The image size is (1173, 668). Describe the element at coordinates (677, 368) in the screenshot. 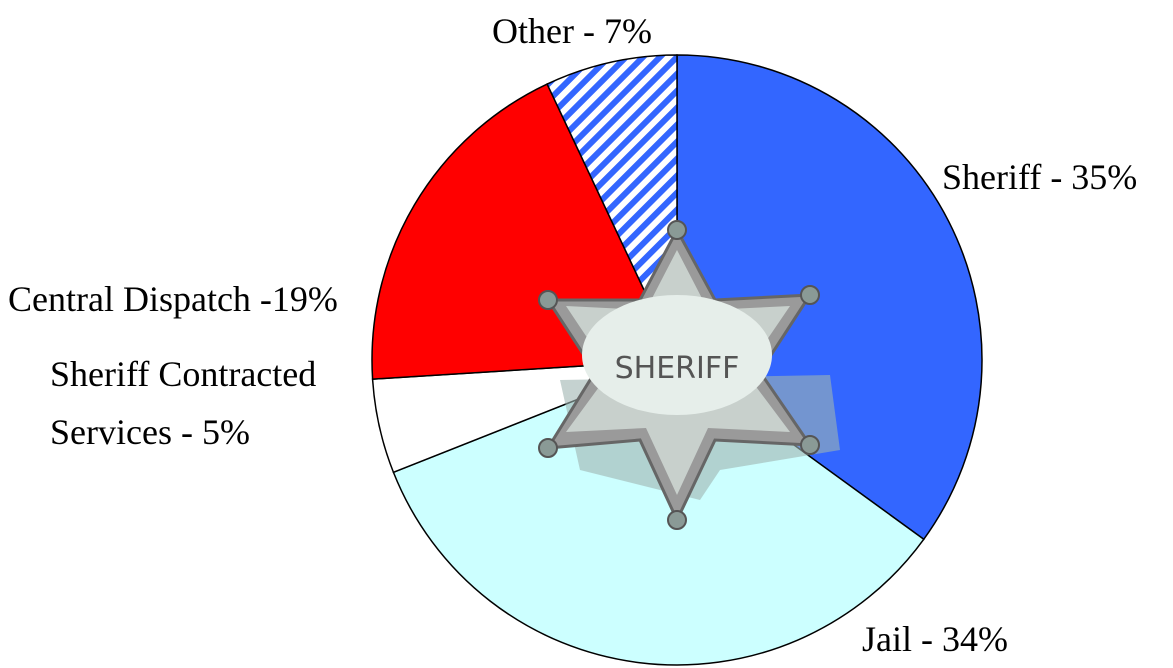

I see `badge-text: SHERIFF` at that location.